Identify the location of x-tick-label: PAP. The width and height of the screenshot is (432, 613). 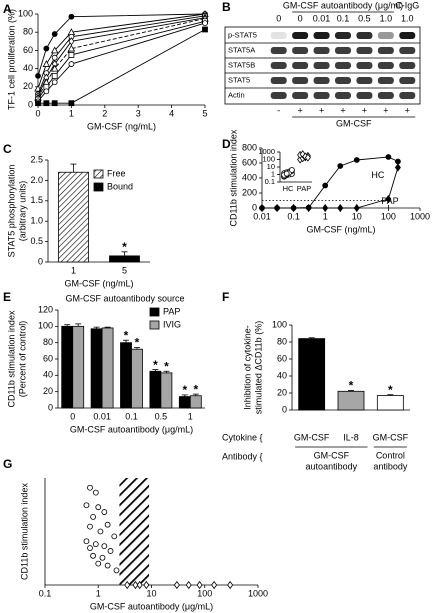
(304, 188).